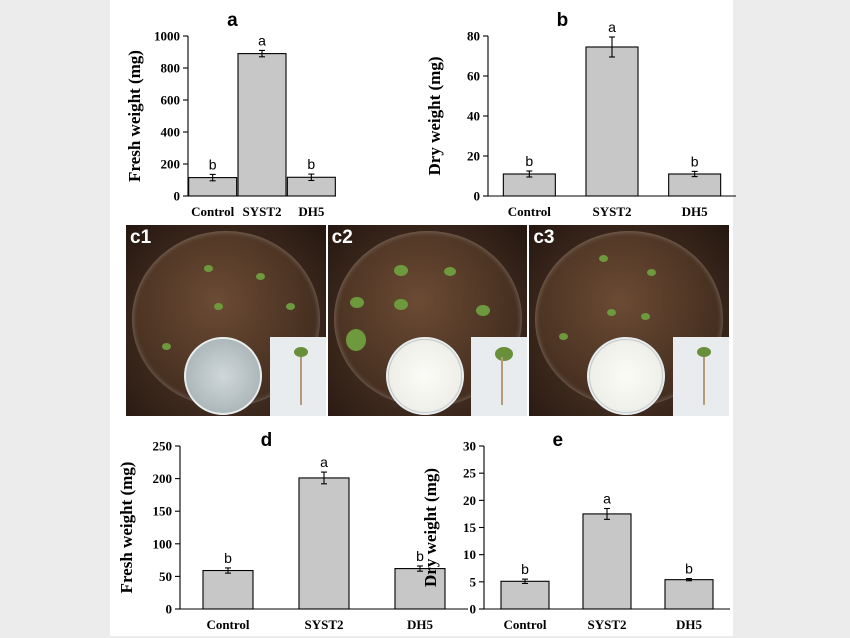 This screenshot has height=638, width=850. What do you see at coordinates (171, 68) in the screenshot?
I see `y-tick-label: 800` at bounding box center [171, 68].